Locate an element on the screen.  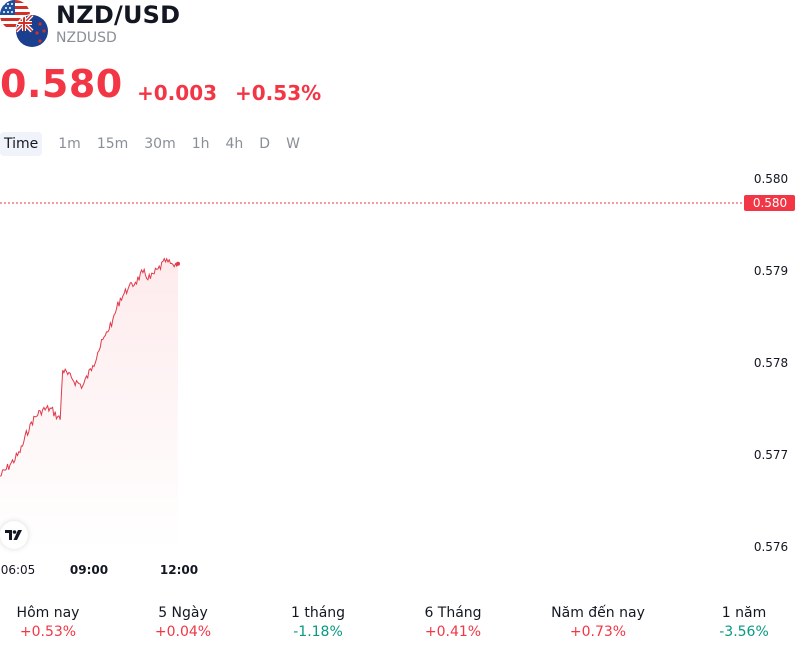
perf-5-days: 5 Ngày +0.04% is located at coordinates (183, 622).